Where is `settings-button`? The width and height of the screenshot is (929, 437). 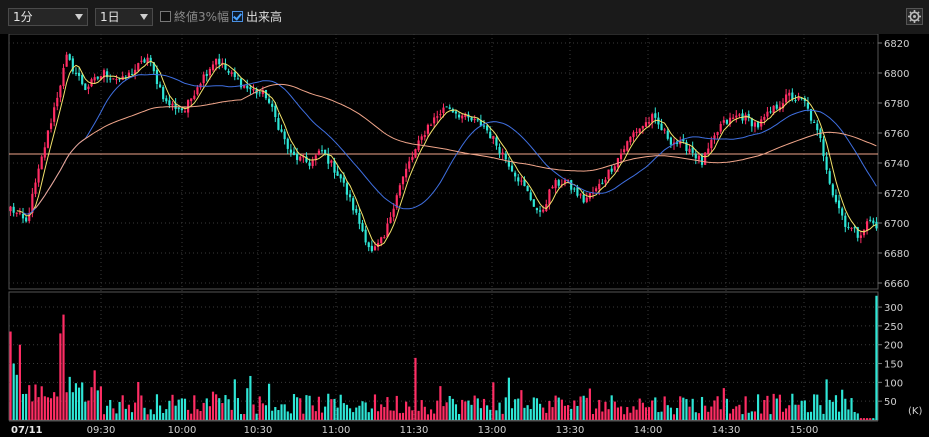 settings-button is located at coordinates (914, 16).